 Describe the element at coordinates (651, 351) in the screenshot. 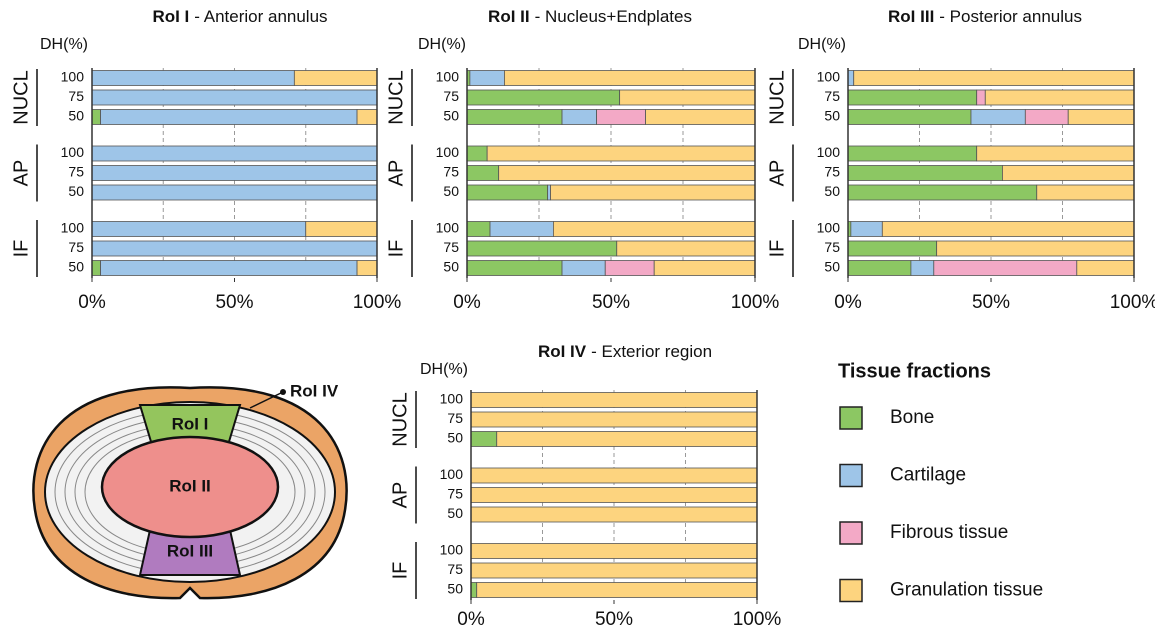

I see `title-rest: - Exterior region` at that location.